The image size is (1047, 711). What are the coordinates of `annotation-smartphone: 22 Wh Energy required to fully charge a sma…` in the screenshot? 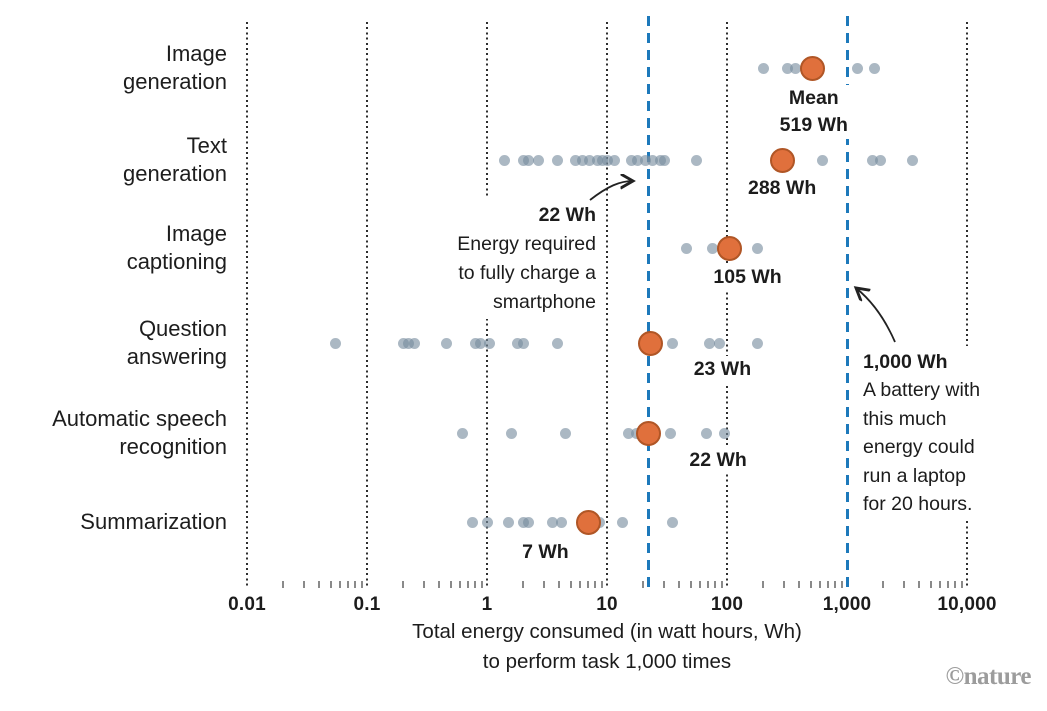 It's located at (526, 259).